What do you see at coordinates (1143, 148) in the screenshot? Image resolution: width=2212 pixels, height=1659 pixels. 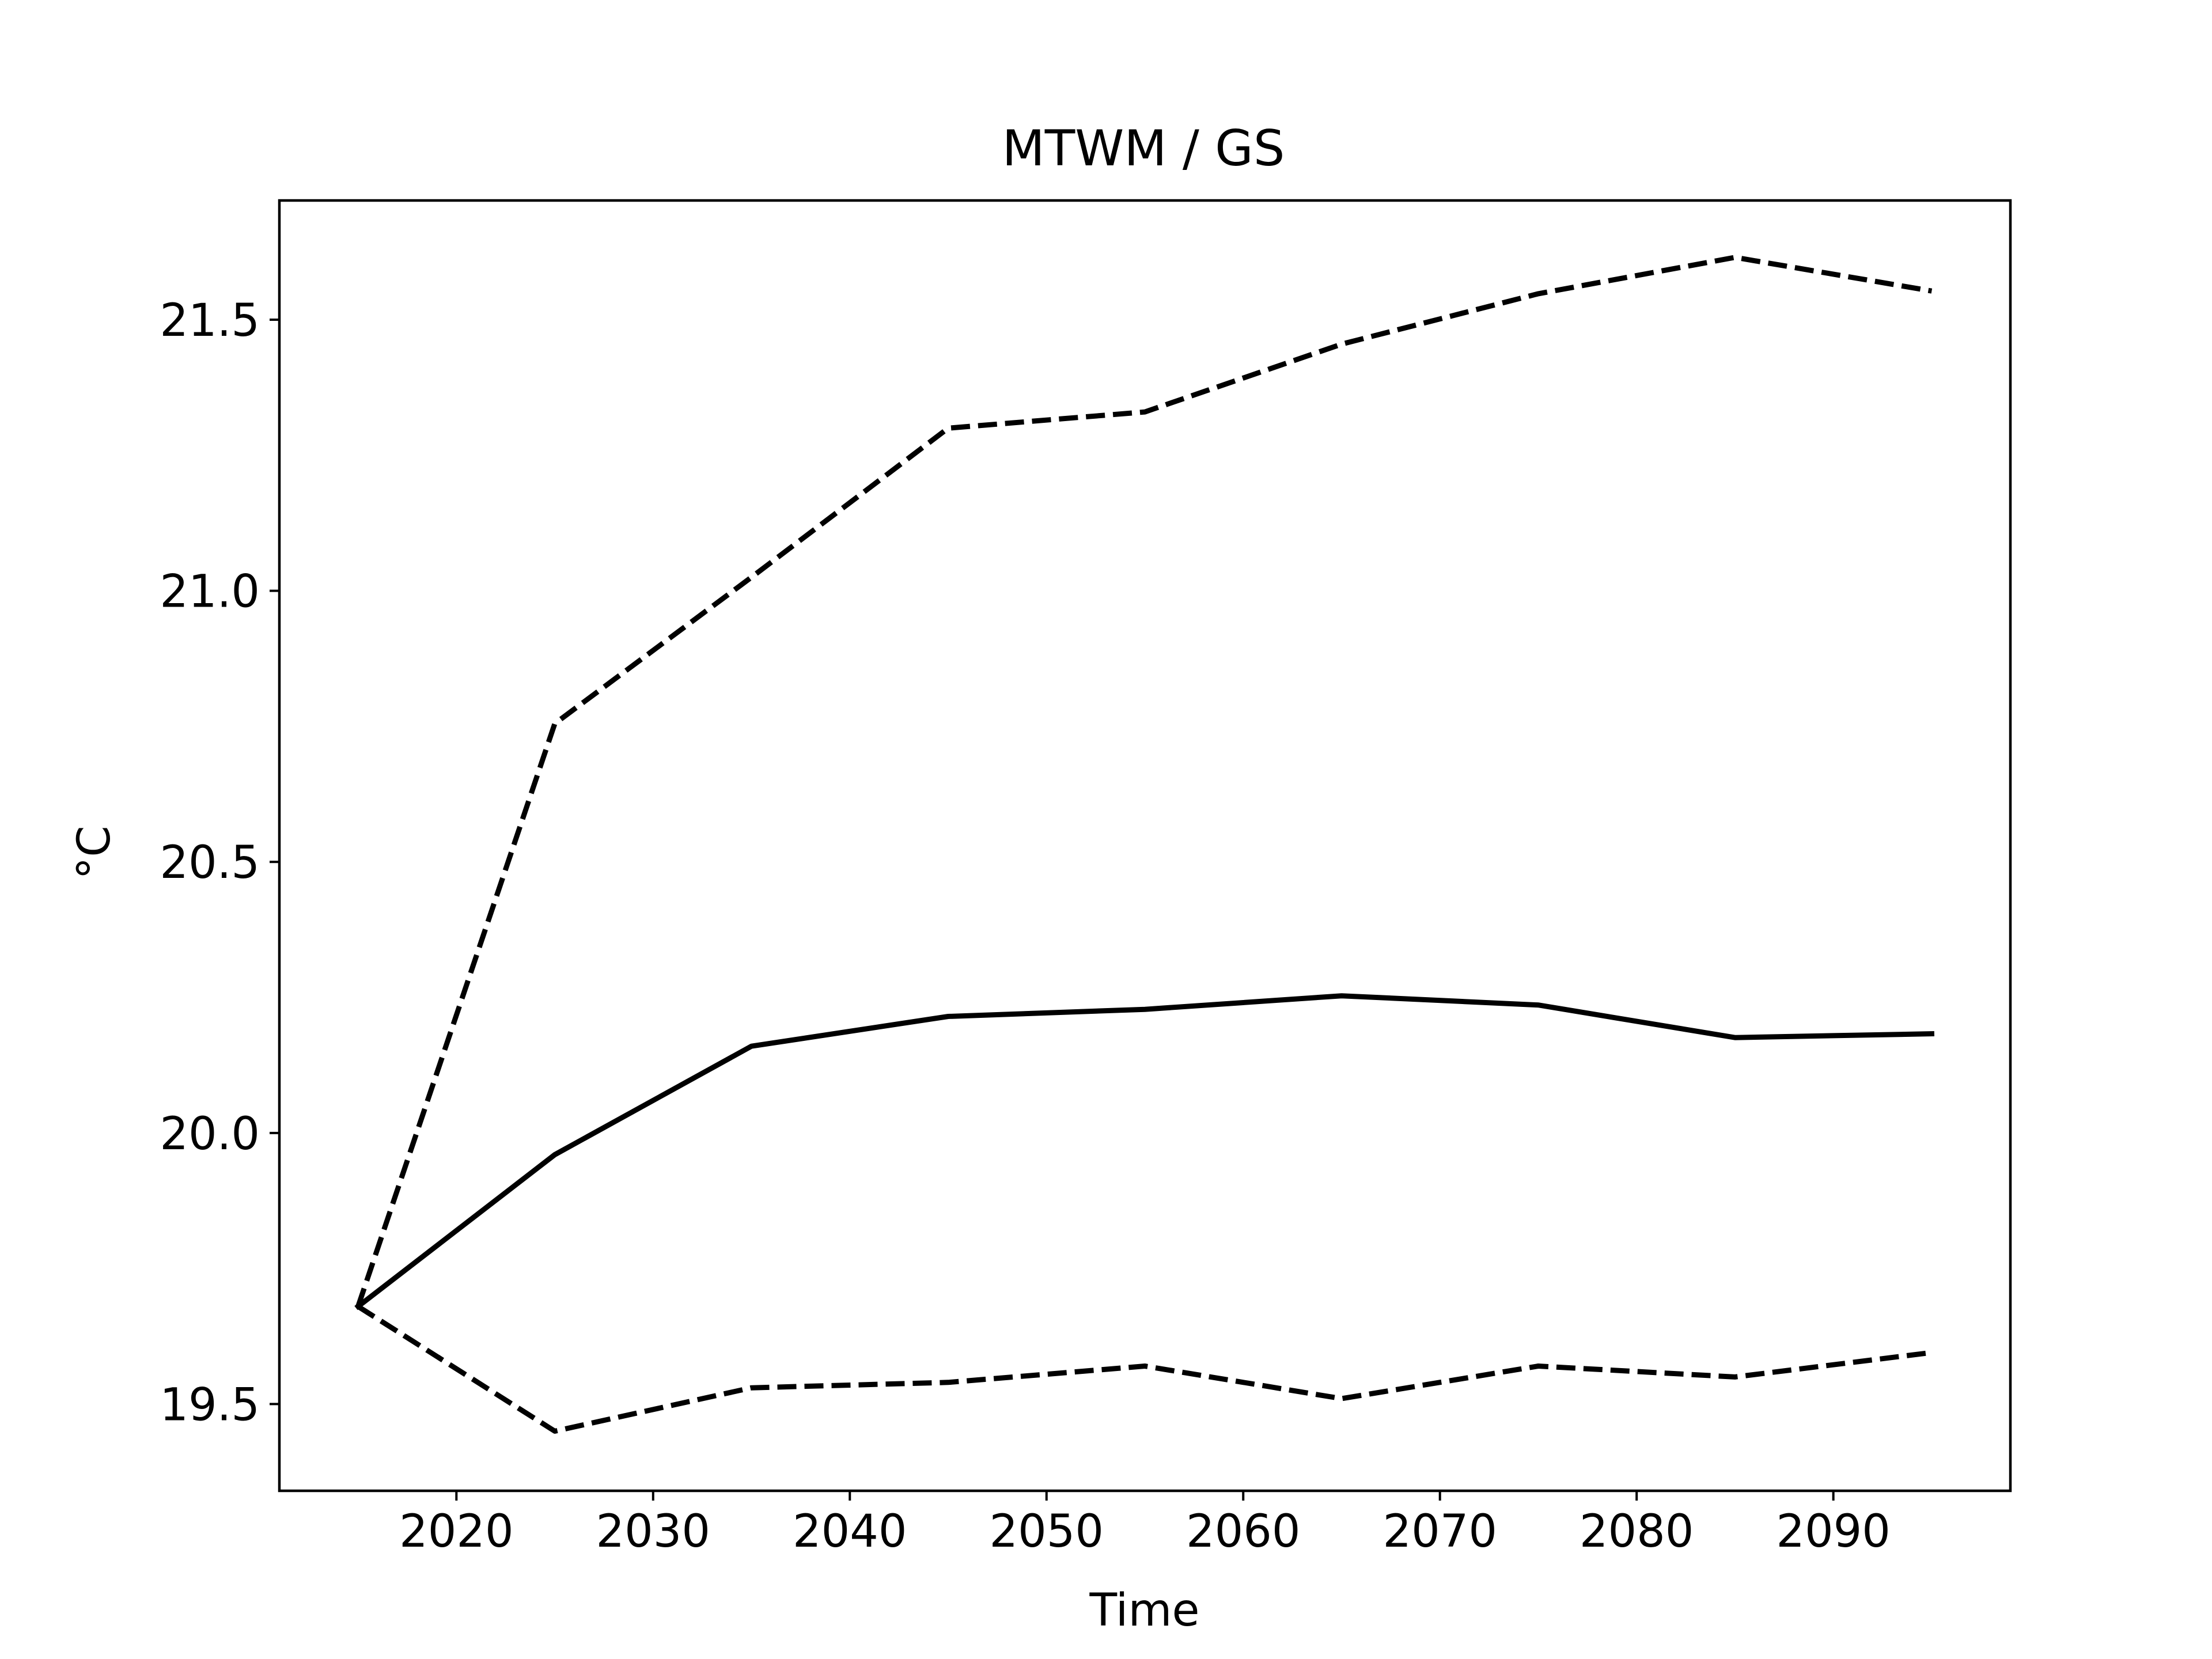 I see `chart-title: MTWM / GS` at bounding box center [1143, 148].